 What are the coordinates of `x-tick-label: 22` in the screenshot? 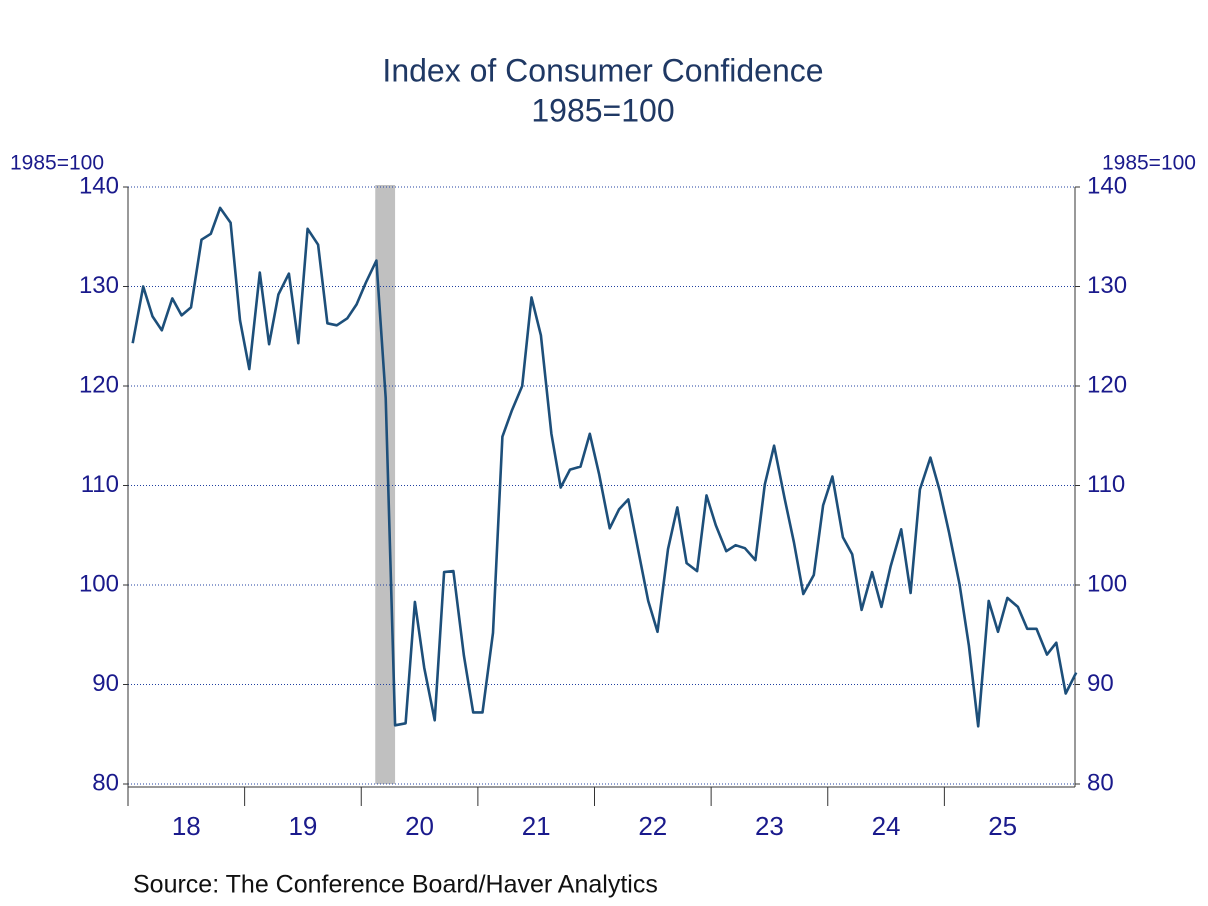 It's located at (652, 826).